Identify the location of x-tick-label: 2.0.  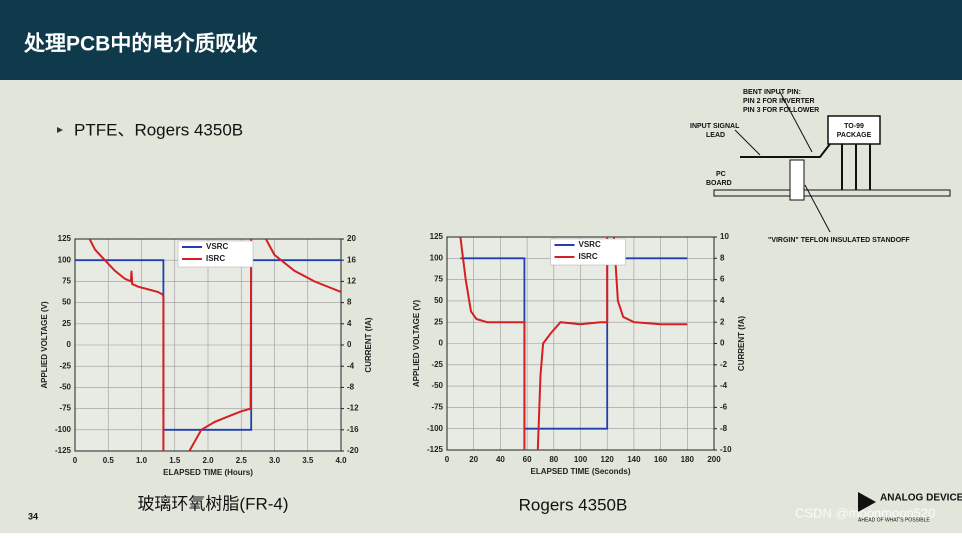
(208, 460).